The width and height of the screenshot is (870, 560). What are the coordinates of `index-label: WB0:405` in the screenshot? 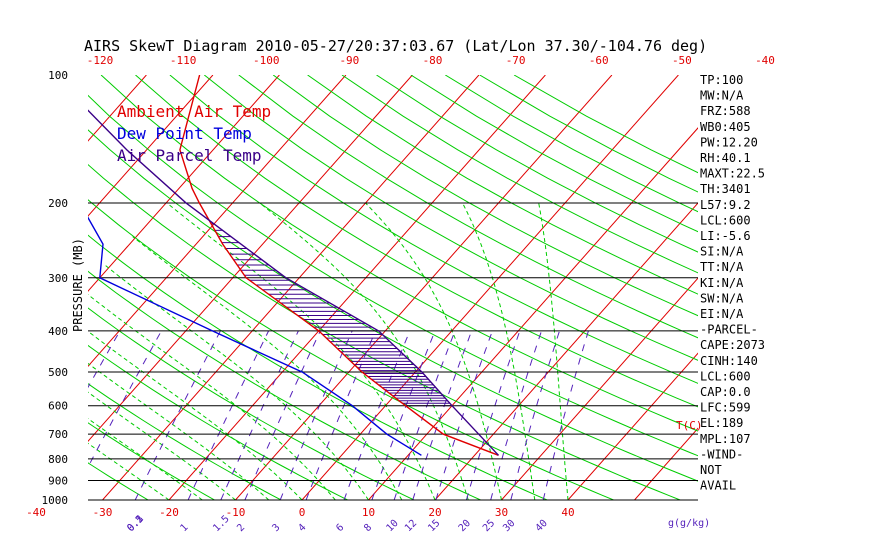 It's located at (725, 127).